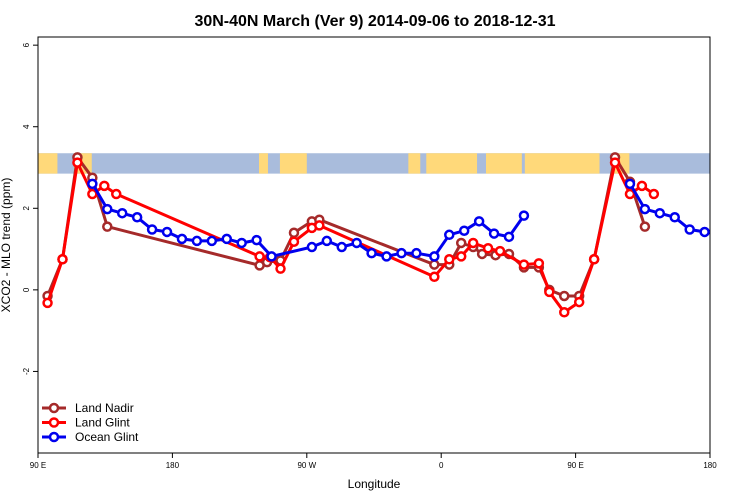 This screenshot has height=500, width=750. What do you see at coordinates (373, 461) in the screenshot?
I see `x-axis: 90 E 180 90 W 0 90 E 180` at bounding box center [373, 461].